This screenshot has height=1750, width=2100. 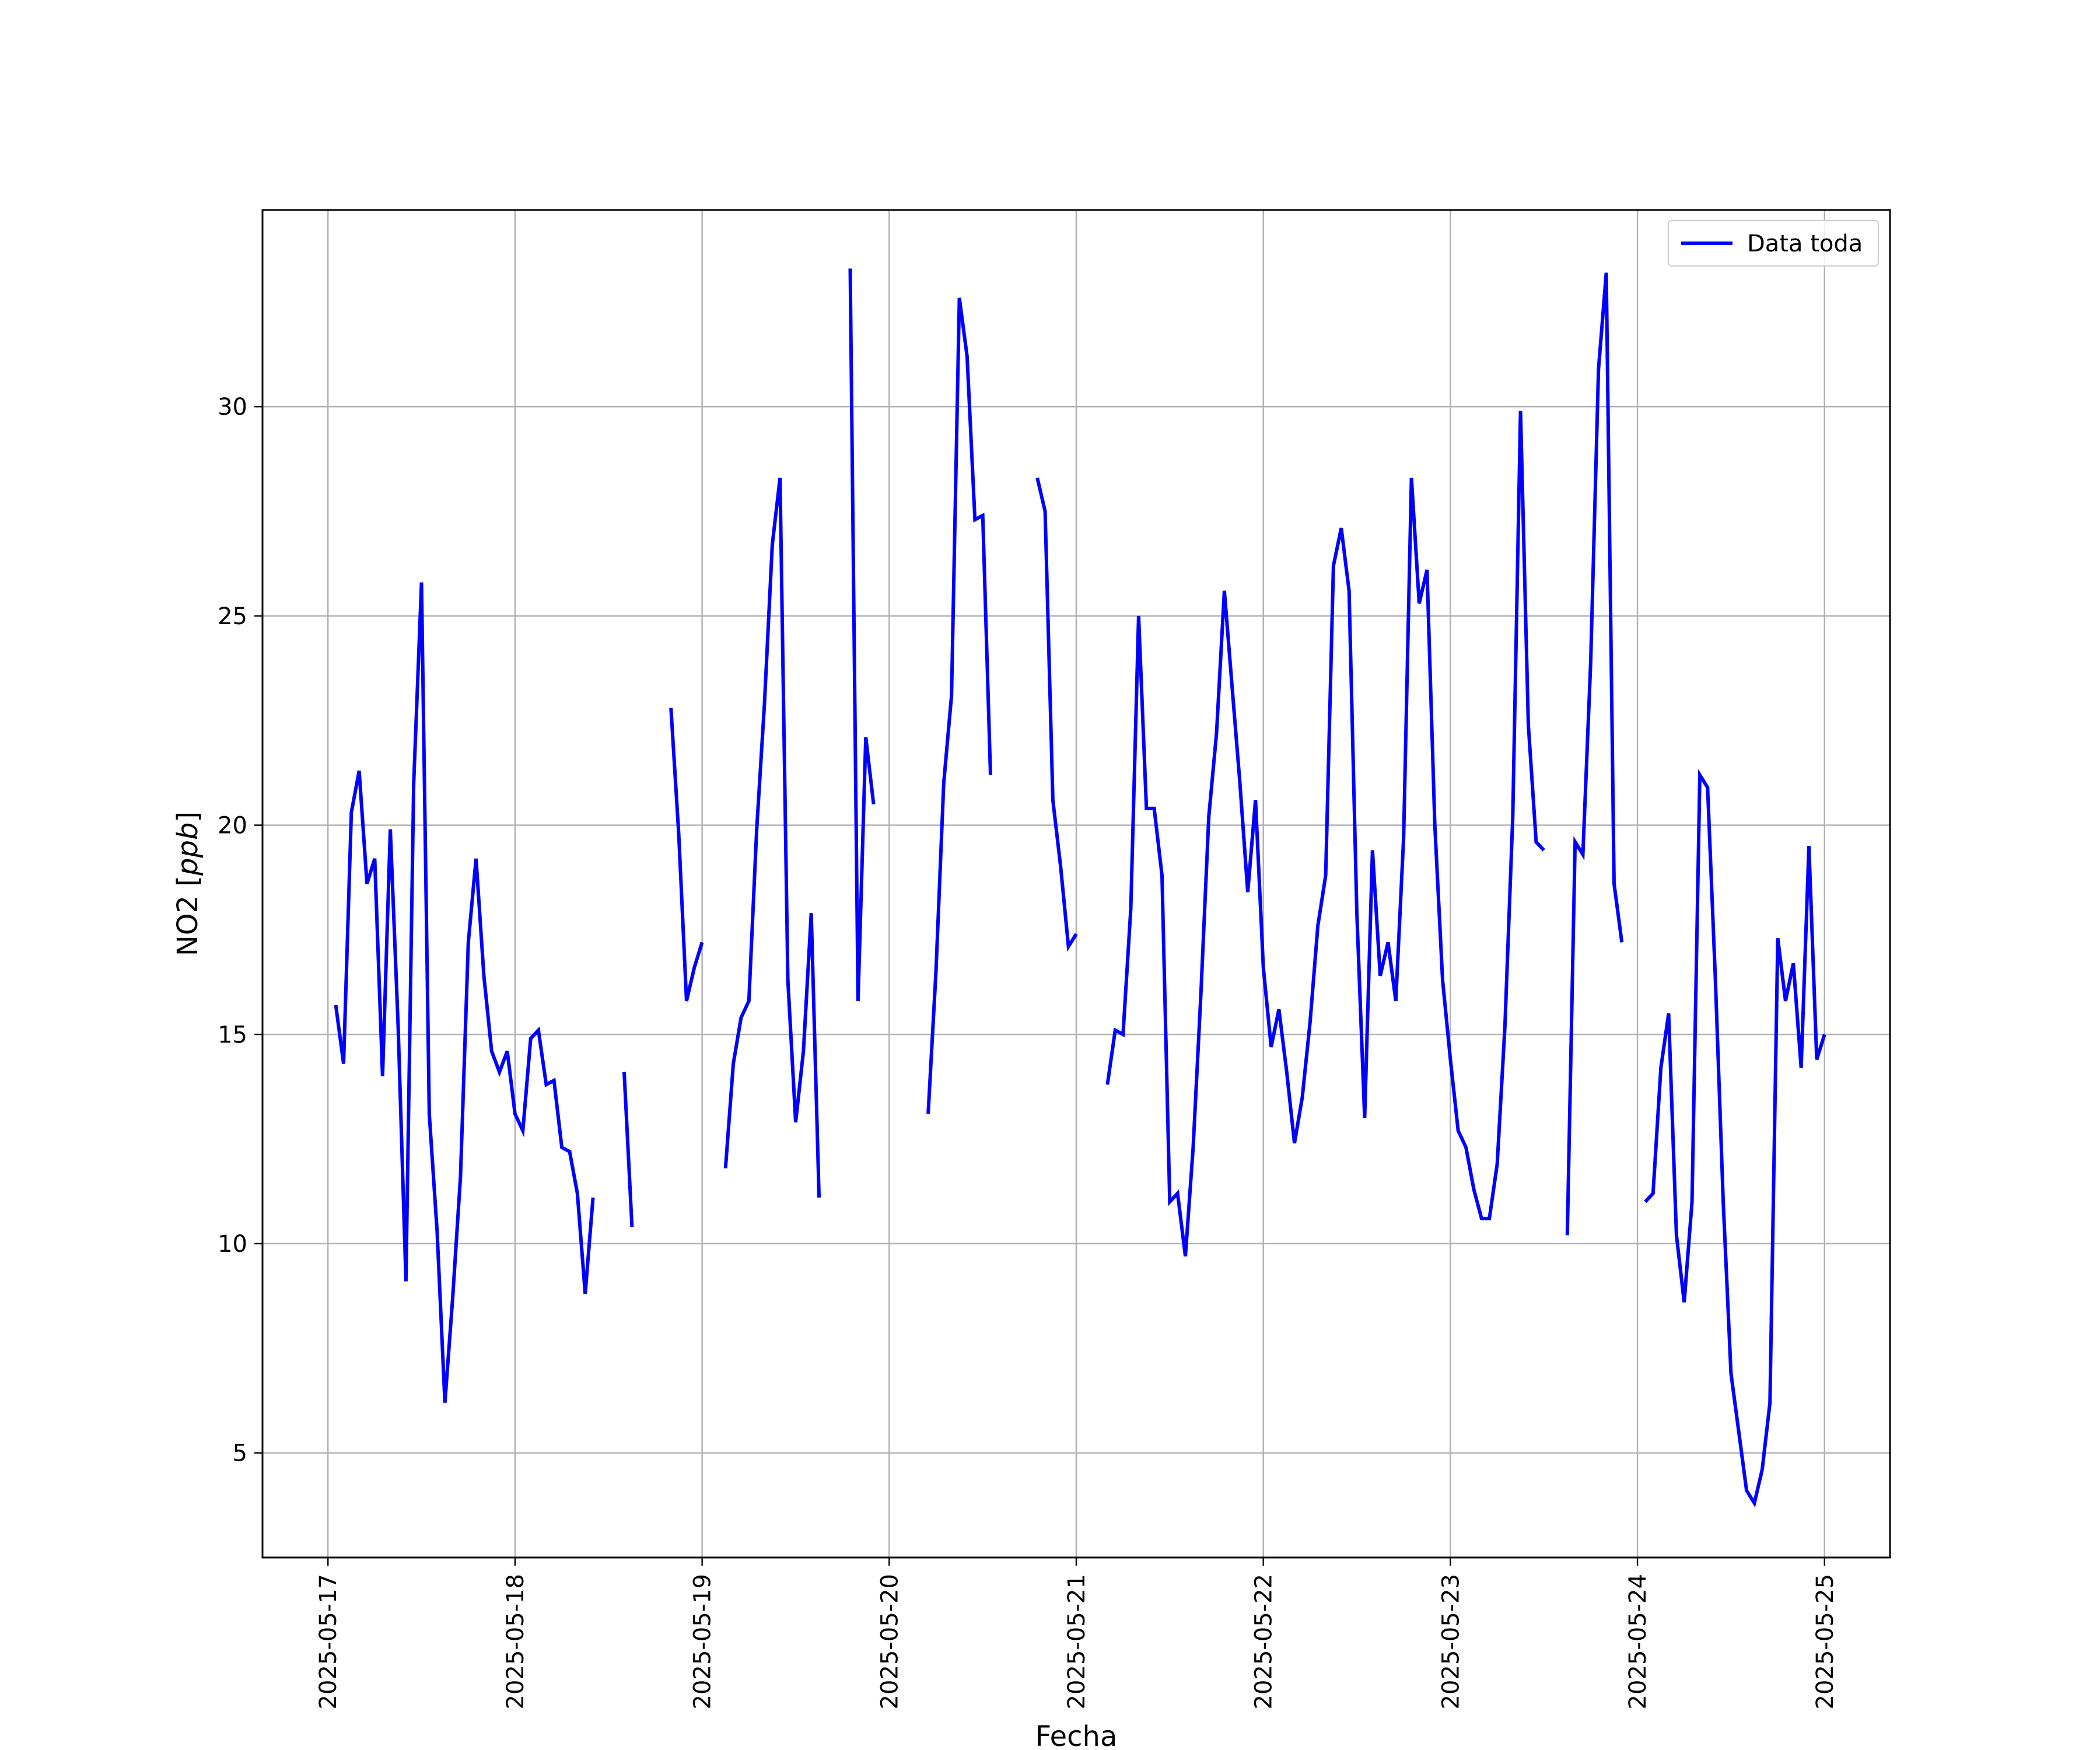 What do you see at coordinates (1825, 1641) in the screenshot?
I see `x-tick-label: 2025-05-25` at bounding box center [1825, 1641].